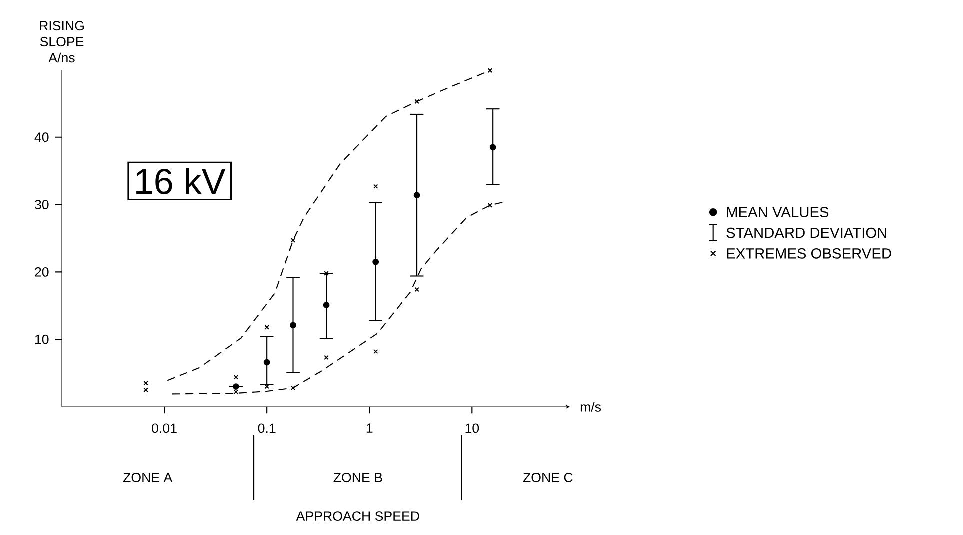  I want to click on legend-label: EXTREMES OBSERVED, so click(809, 253).